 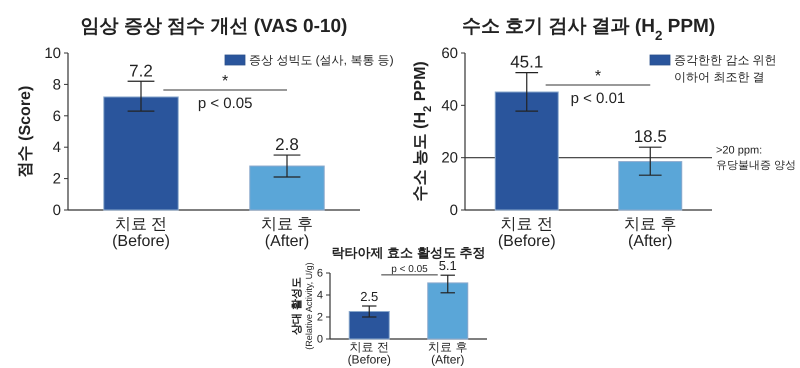 What do you see at coordinates (449, 158) in the screenshot?
I see `y-tick-label: 20` at bounding box center [449, 158].